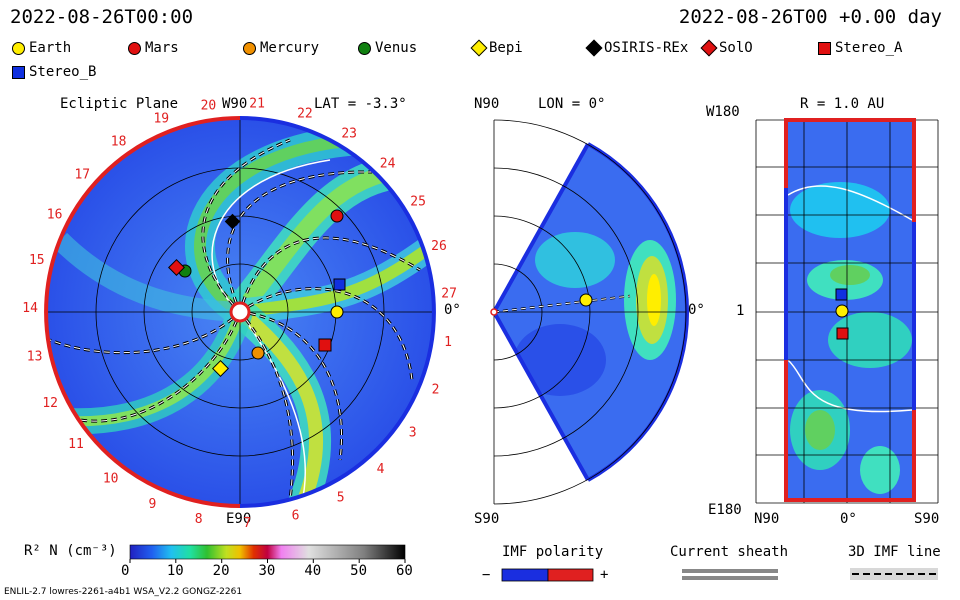 The width and height of the screenshot is (960, 600). What do you see at coordinates (730, 574) in the screenshot?
I see `current-sheath-sample` at bounding box center [730, 574].